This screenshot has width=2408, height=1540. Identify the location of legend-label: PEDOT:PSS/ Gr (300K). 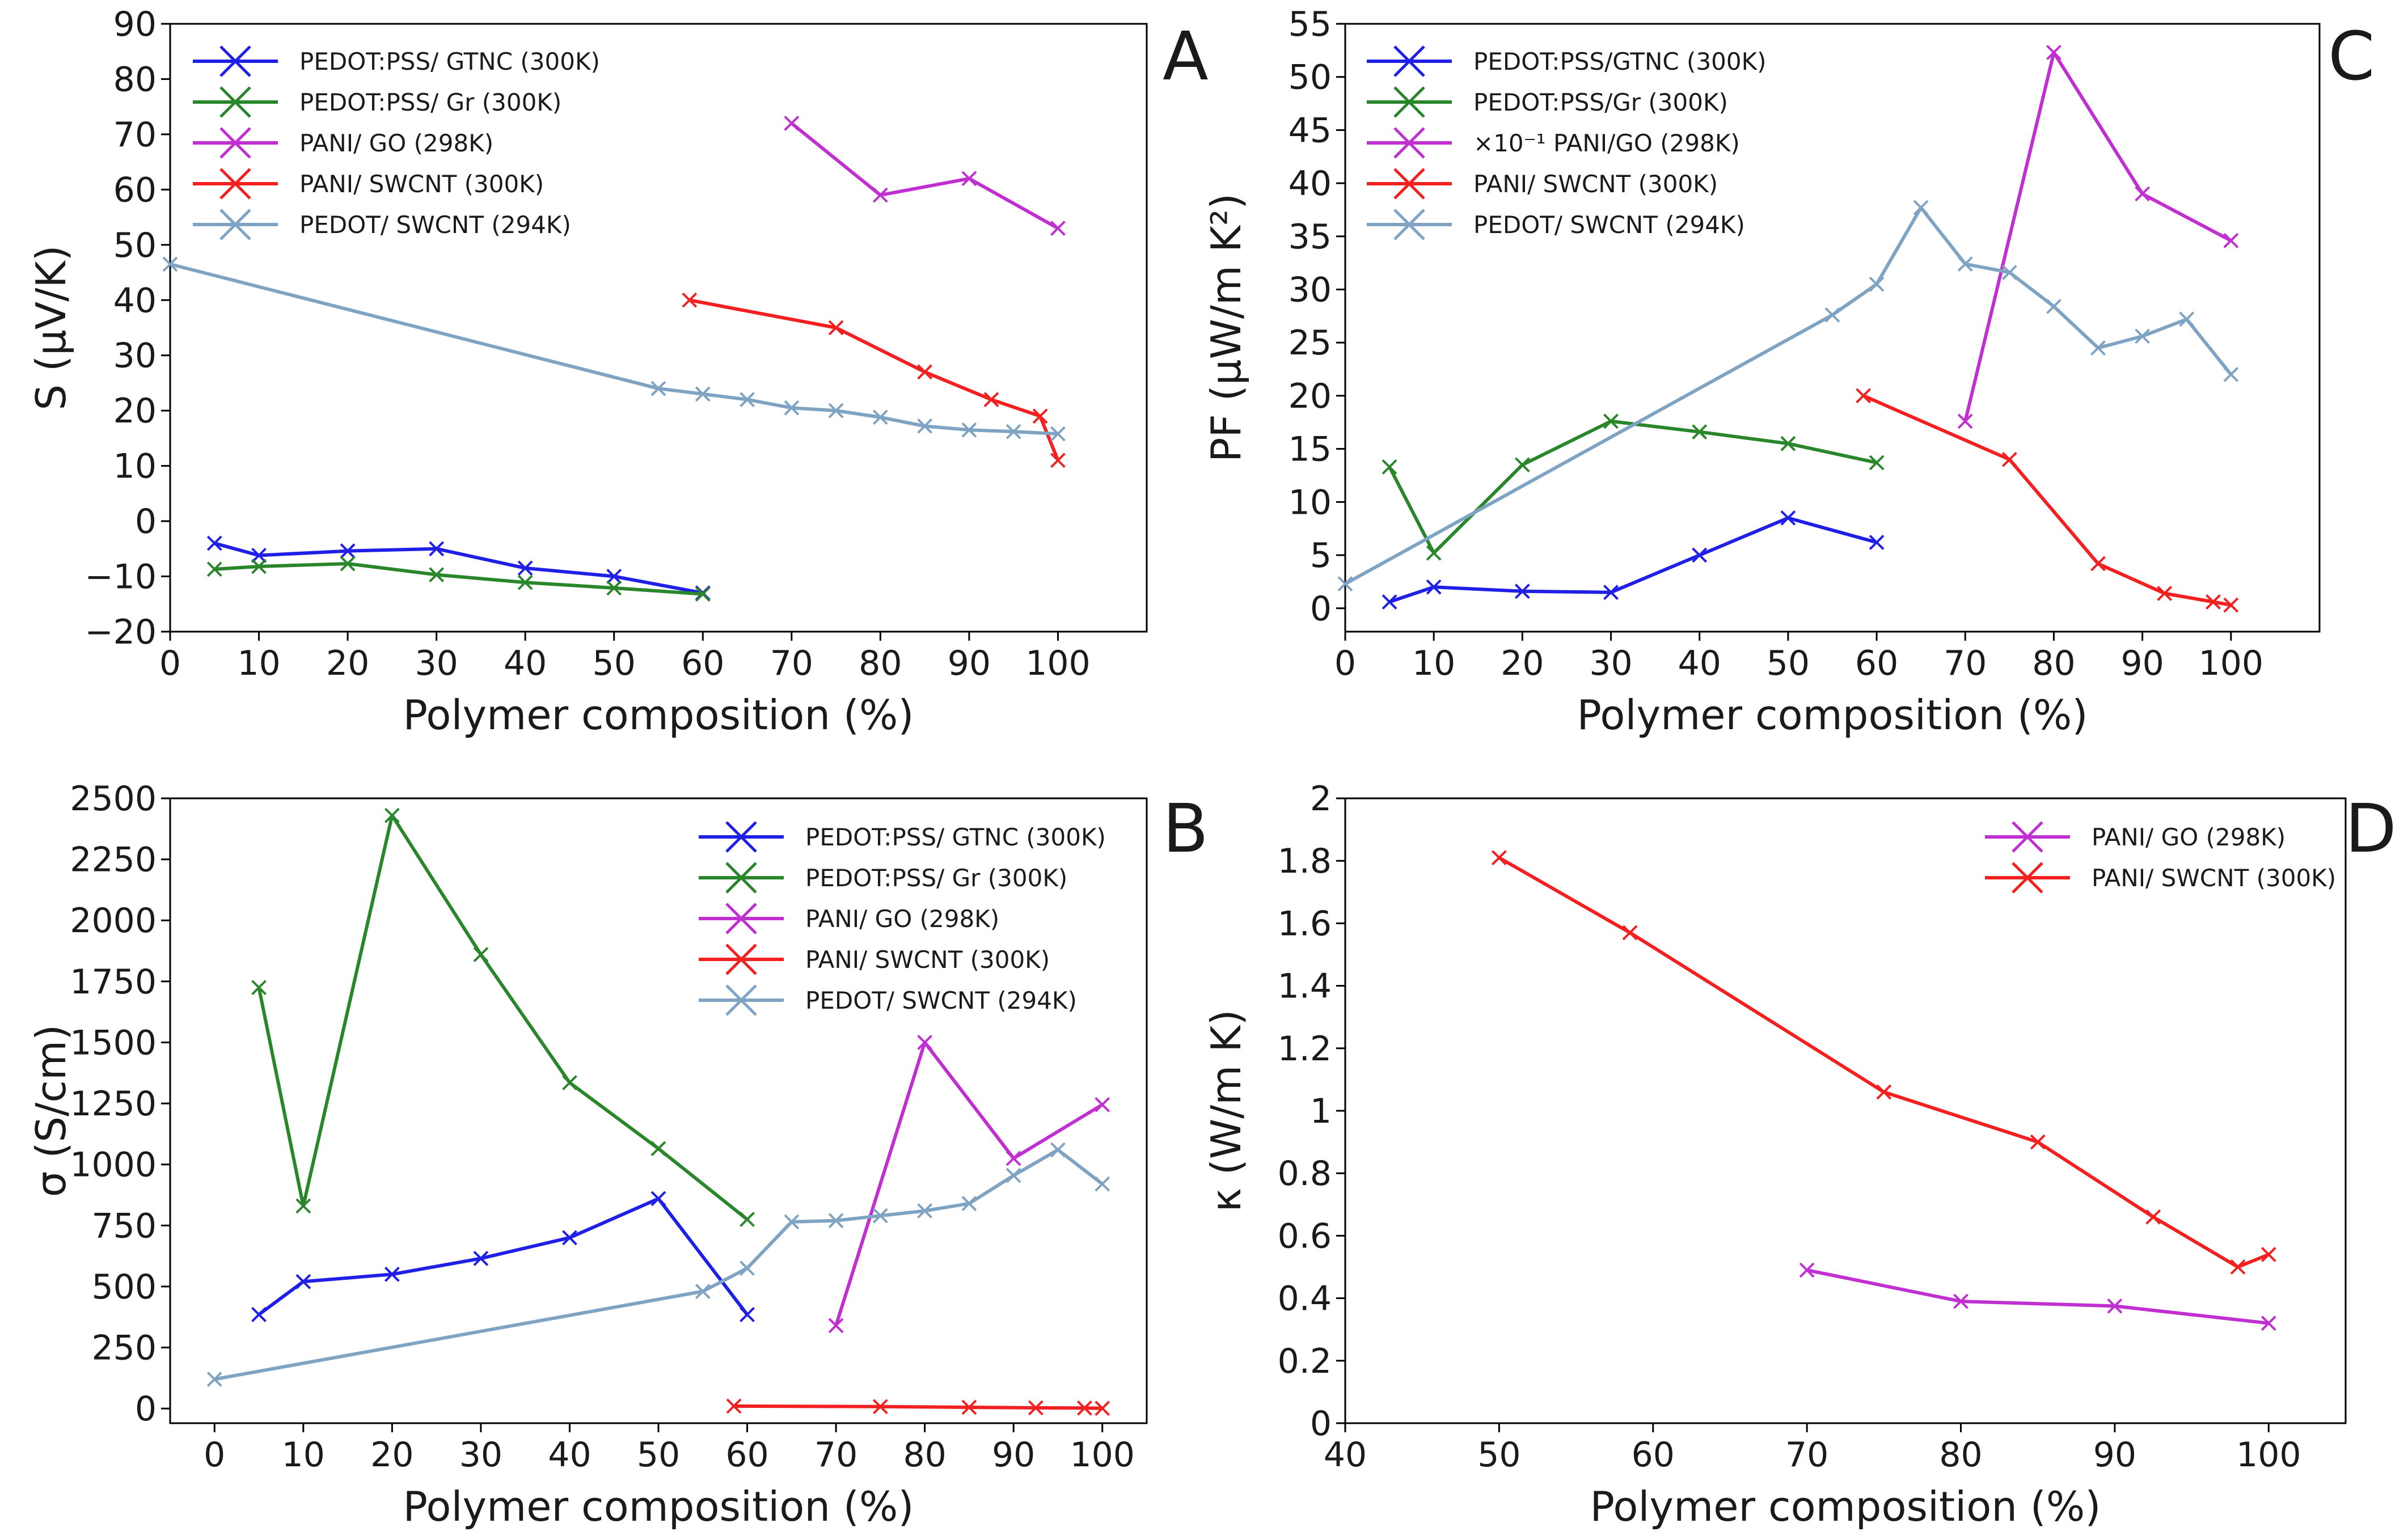
(430, 102).